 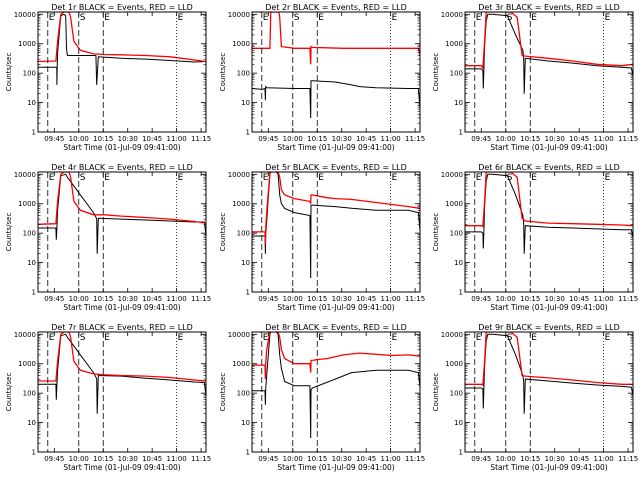 I want to click on panel-title: Det 3r BLACK = Events, RED = LLD, so click(x=549, y=7).